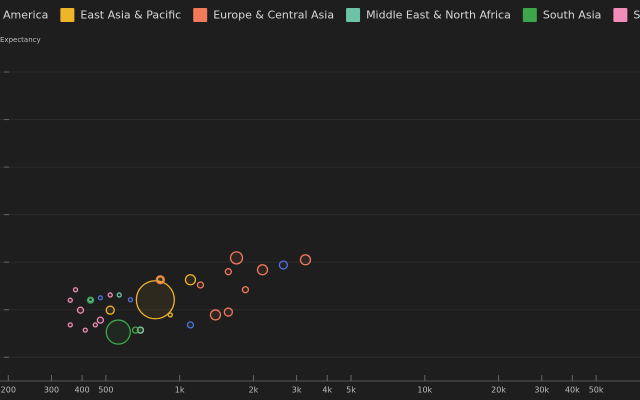 This screenshot has height=400, width=640. What do you see at coordinates (351, 390) in the screenshot?
I see `x-tick-label: 5k` at bounding box center [351, 390].